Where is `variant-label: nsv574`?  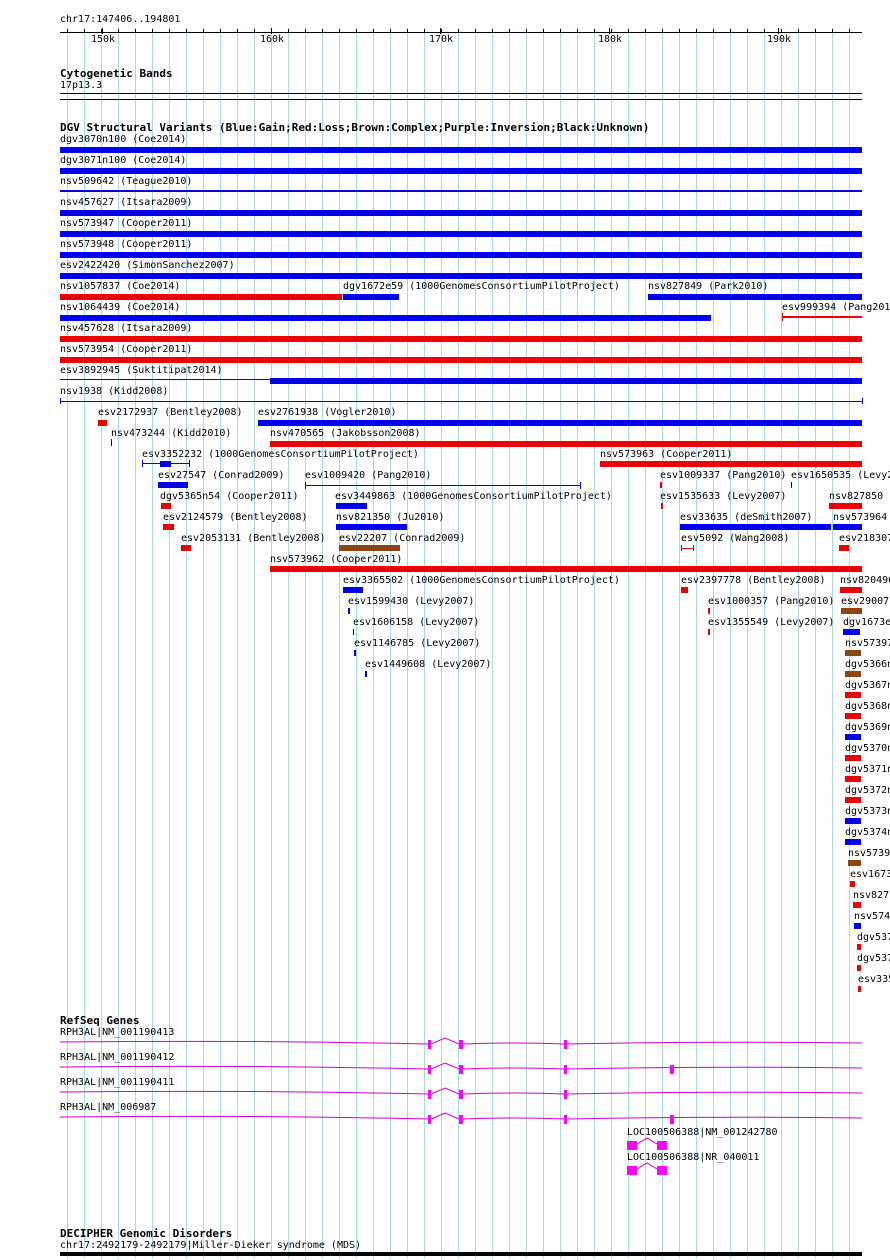
variant-label: nsv574 is located at coordinates (872, 916).